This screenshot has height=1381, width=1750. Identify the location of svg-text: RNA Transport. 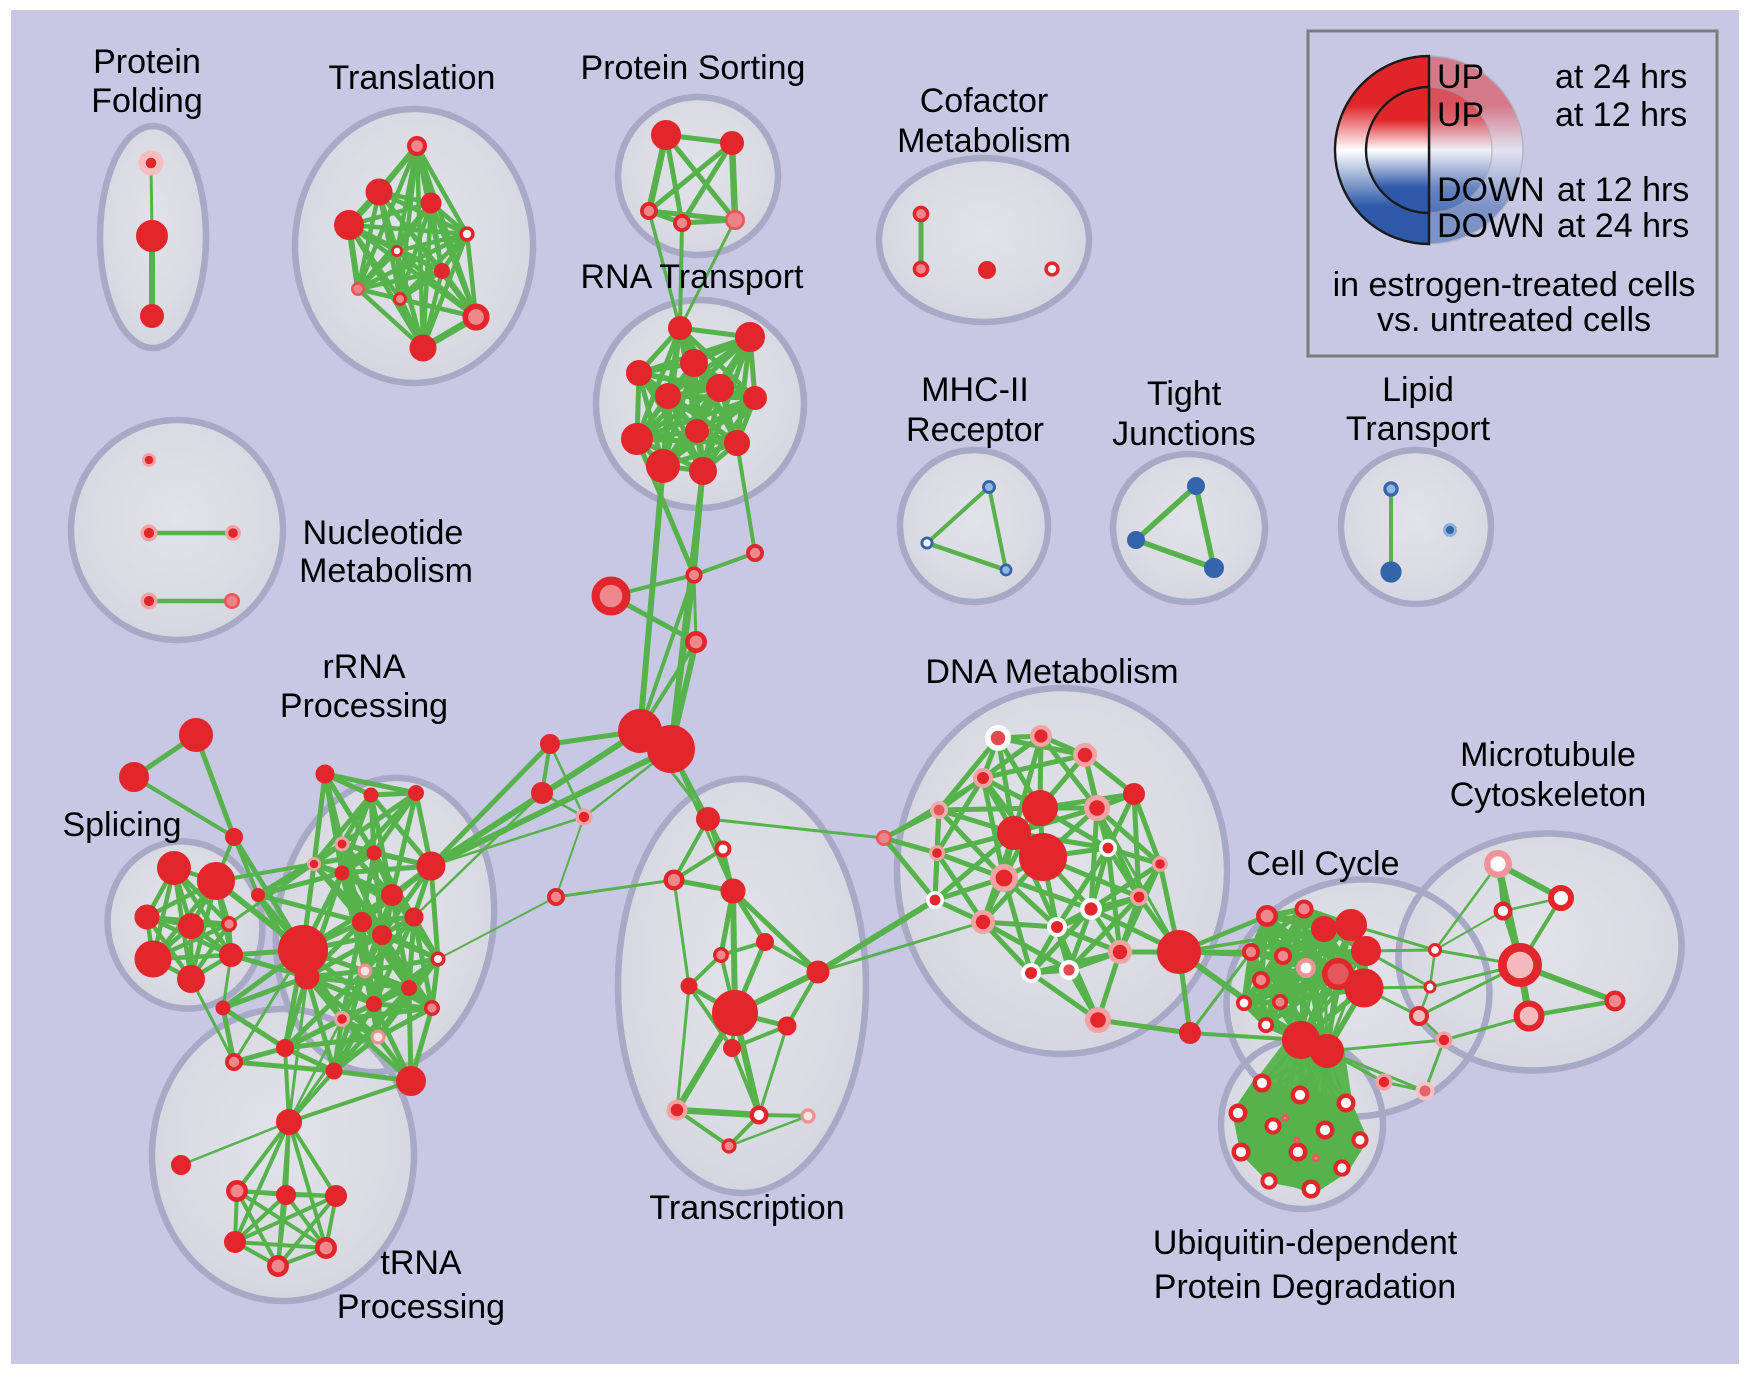
(693, 277).